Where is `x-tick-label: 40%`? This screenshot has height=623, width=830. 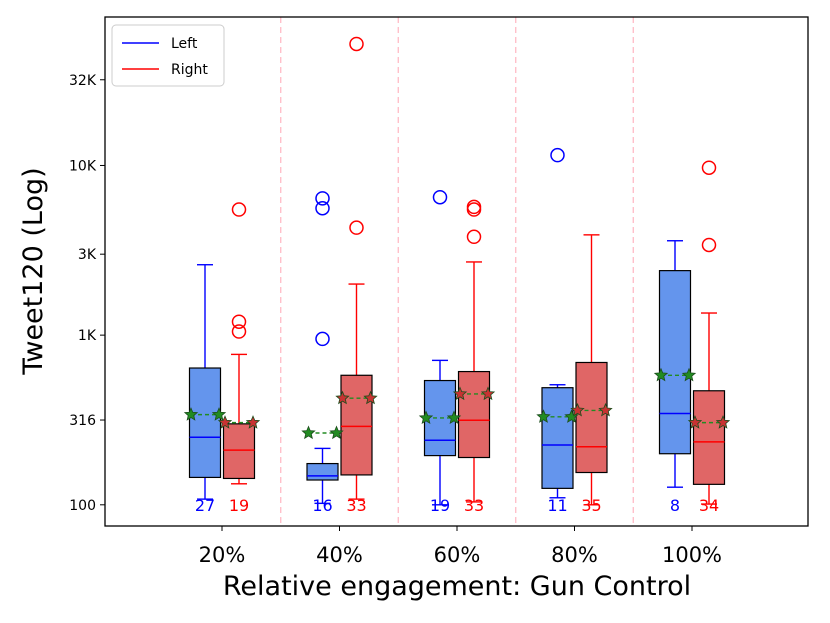
x-tick-label: 40% is located at coordinates (339, 555).